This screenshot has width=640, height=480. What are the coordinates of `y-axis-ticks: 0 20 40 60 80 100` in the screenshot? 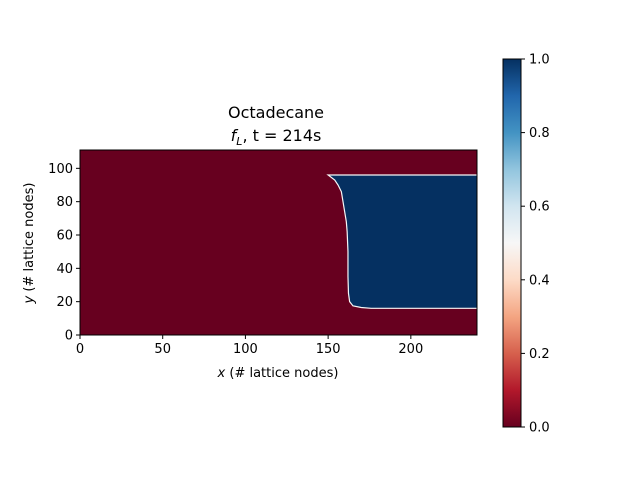 It's located at (64, 253).